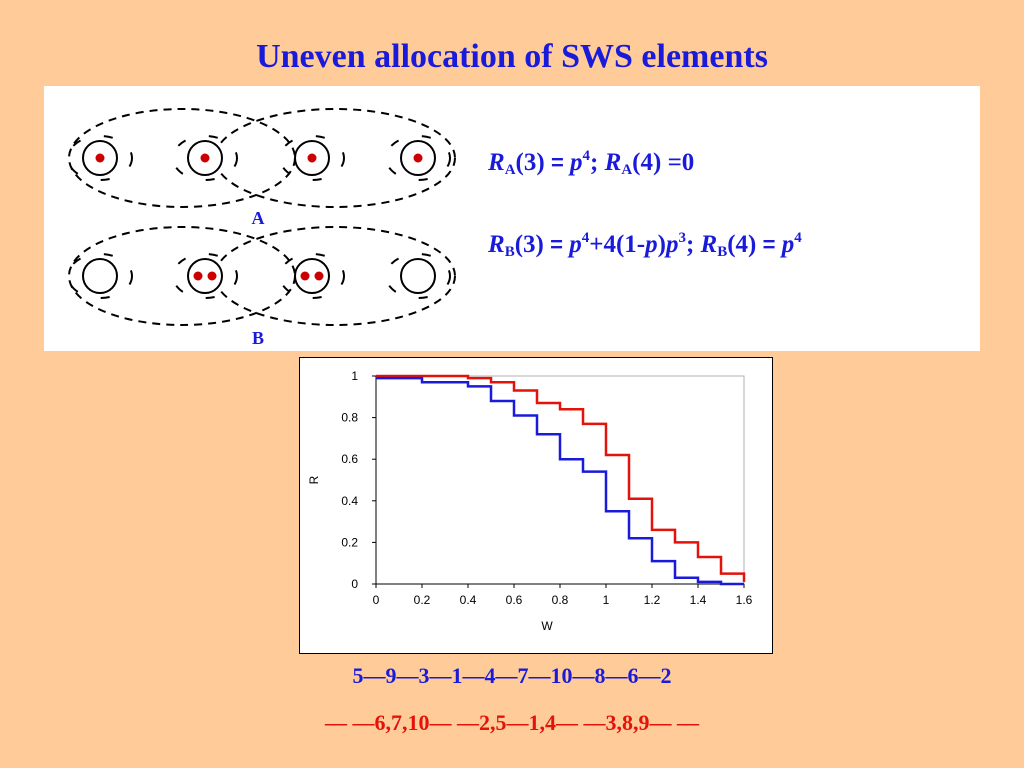 This screenshot has width=1024, height=768. I want to click on x-tick-label: 0.4, so click(468, 600).